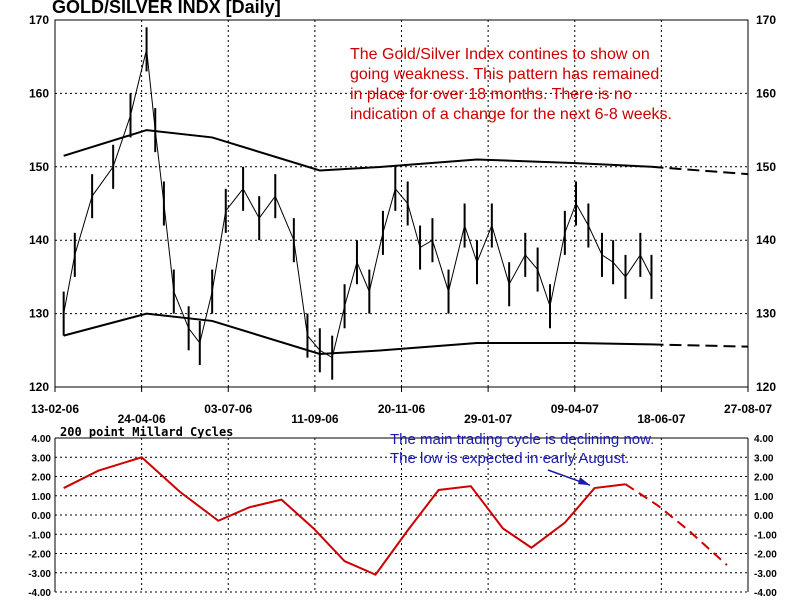 This screenshot has height=605, width=800. What do you see at coordinates (344, 516) in the screenshot?
I see `cycle-line` at bounding box center [344, 516].